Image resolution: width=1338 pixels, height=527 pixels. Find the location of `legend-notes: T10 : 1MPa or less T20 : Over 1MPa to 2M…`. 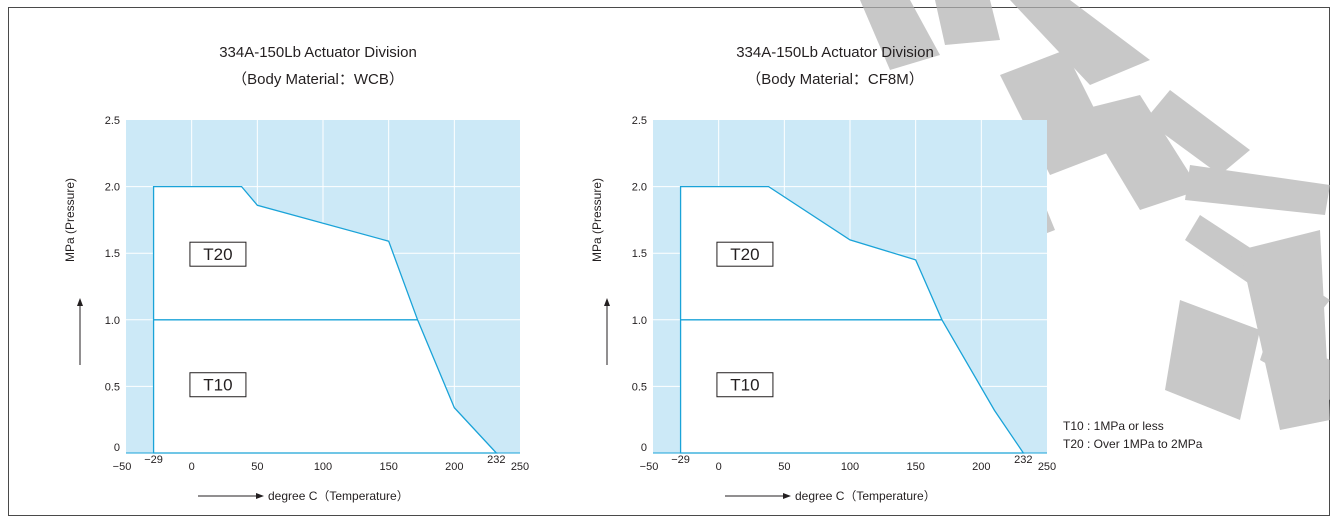

legend-notes: T10 : 1MPa or less T20 : Over 1MPa to 2M… is located at coordinates (1133, 435).